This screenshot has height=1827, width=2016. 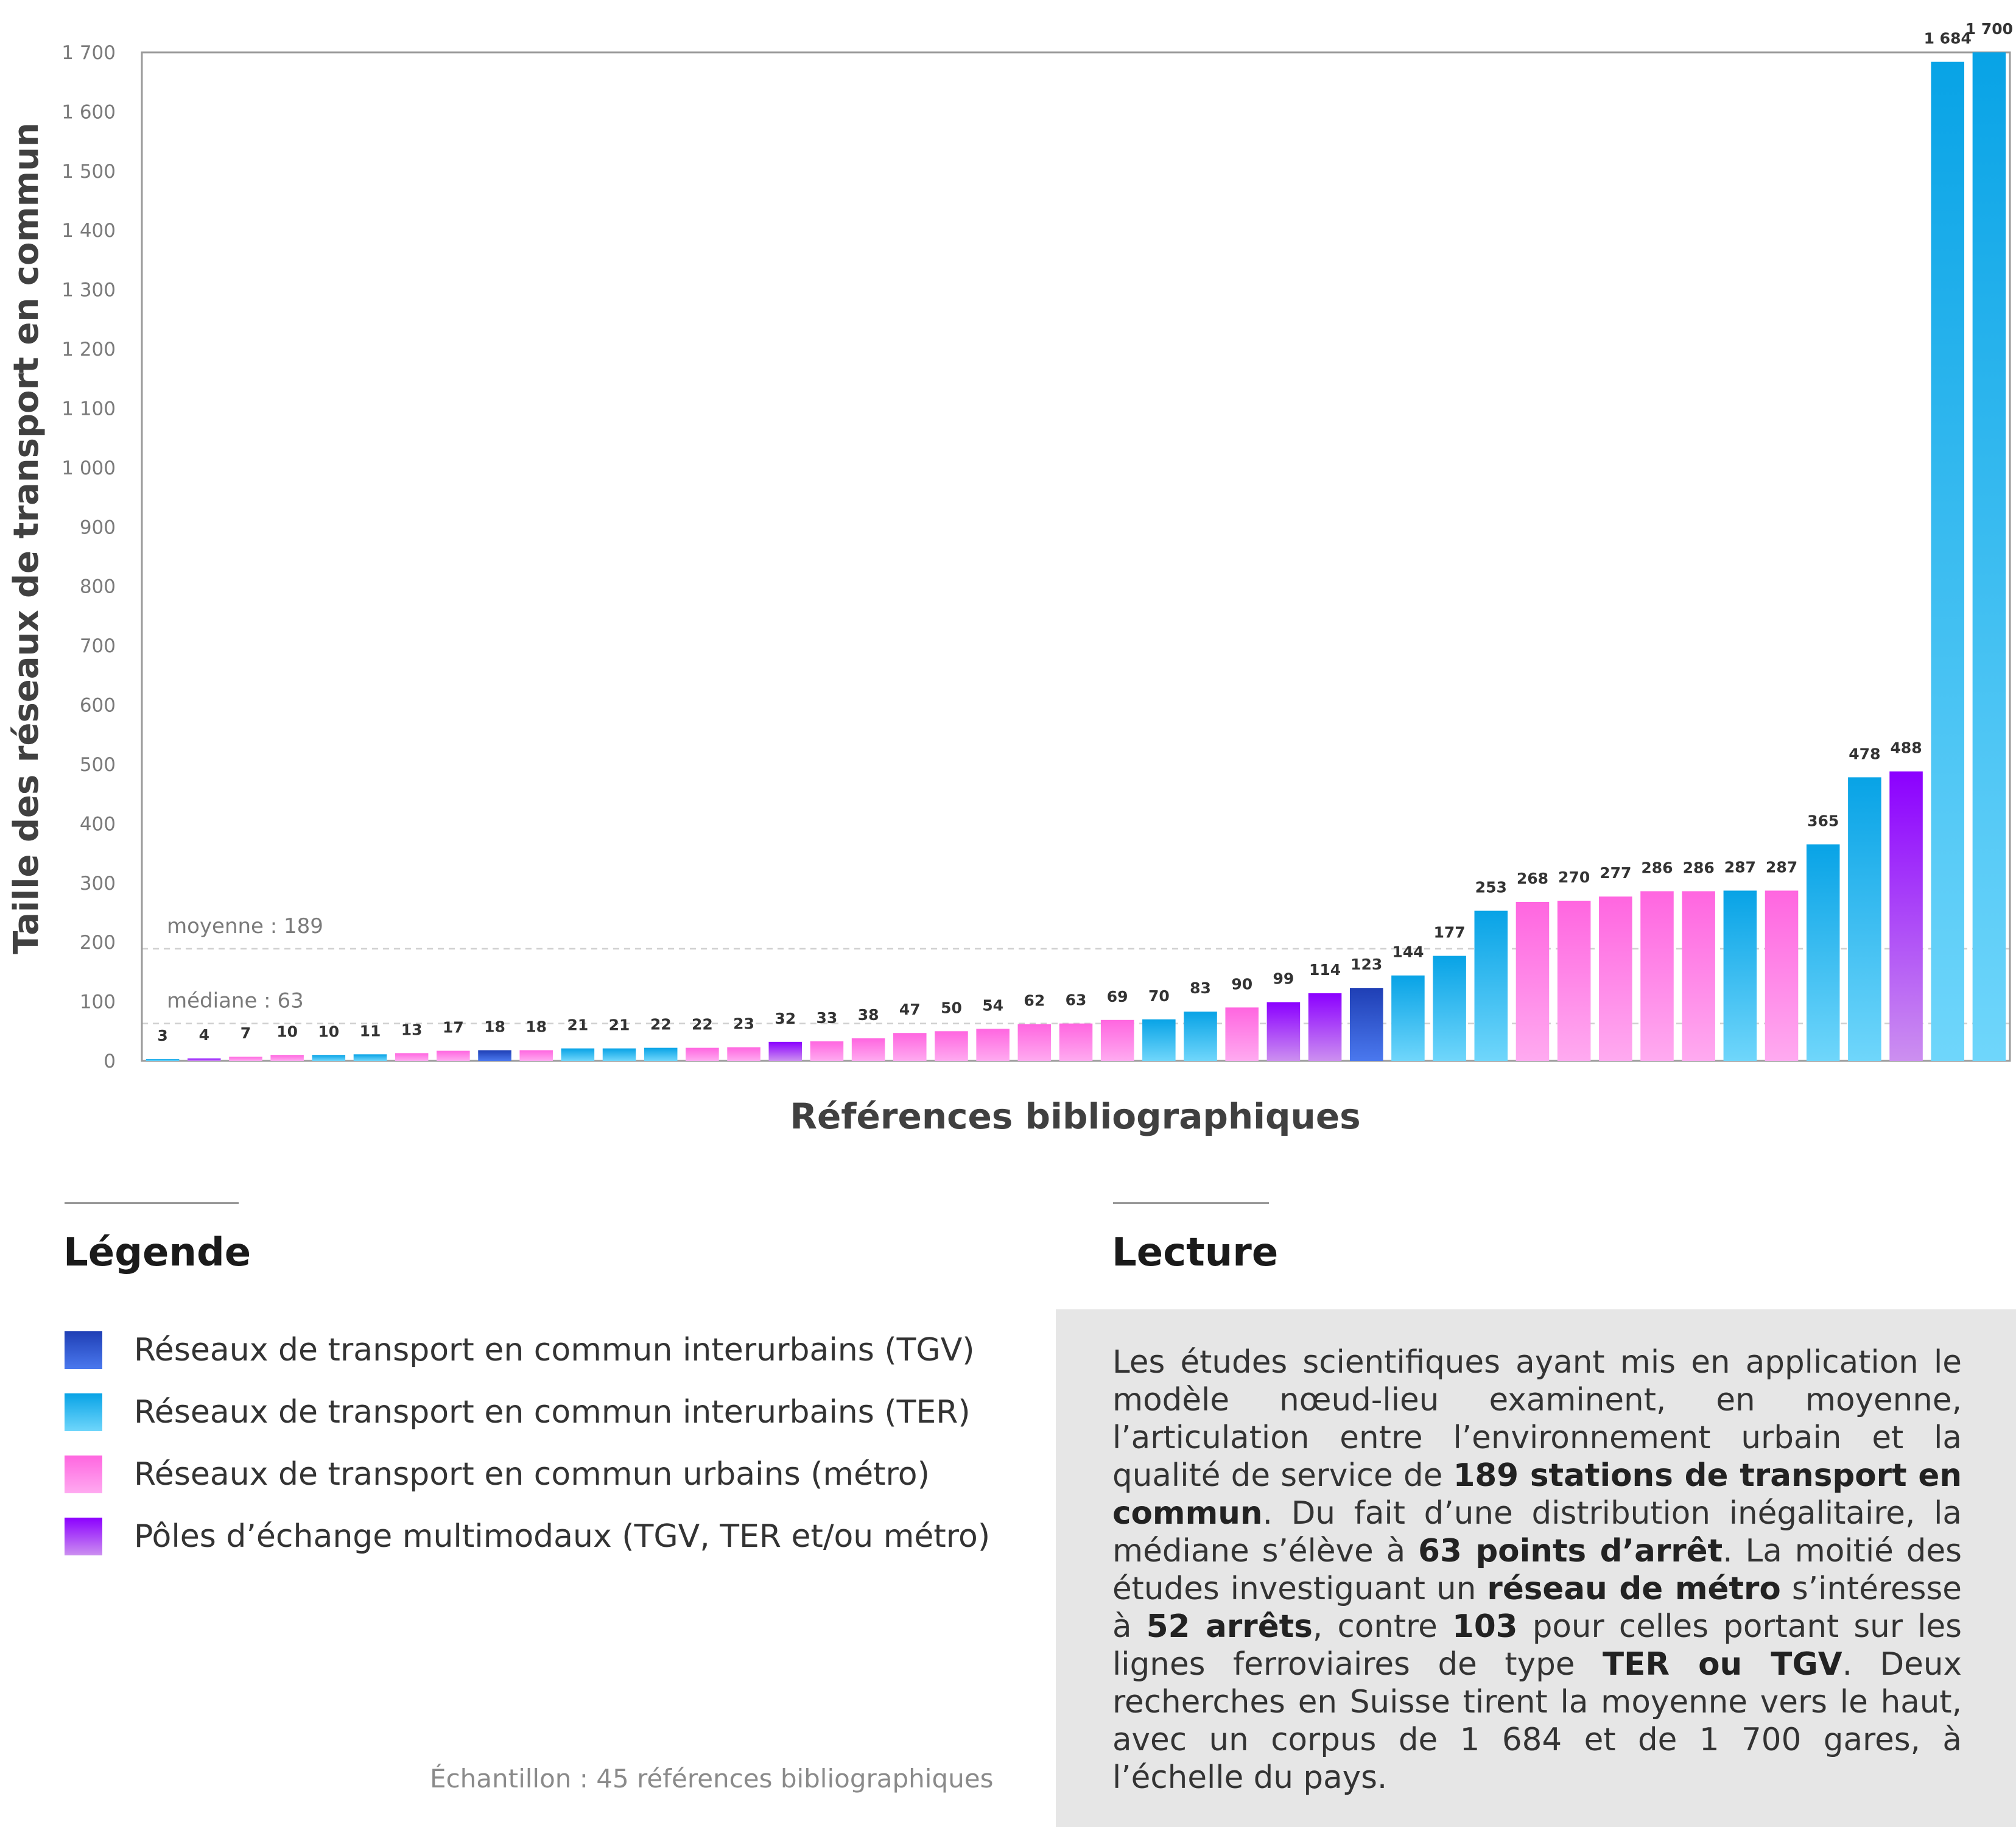 What do you see at coordinates (204, 1035) in the screenshot?
I see `bar-value-label: 4` at bounding box center [204, 1035].